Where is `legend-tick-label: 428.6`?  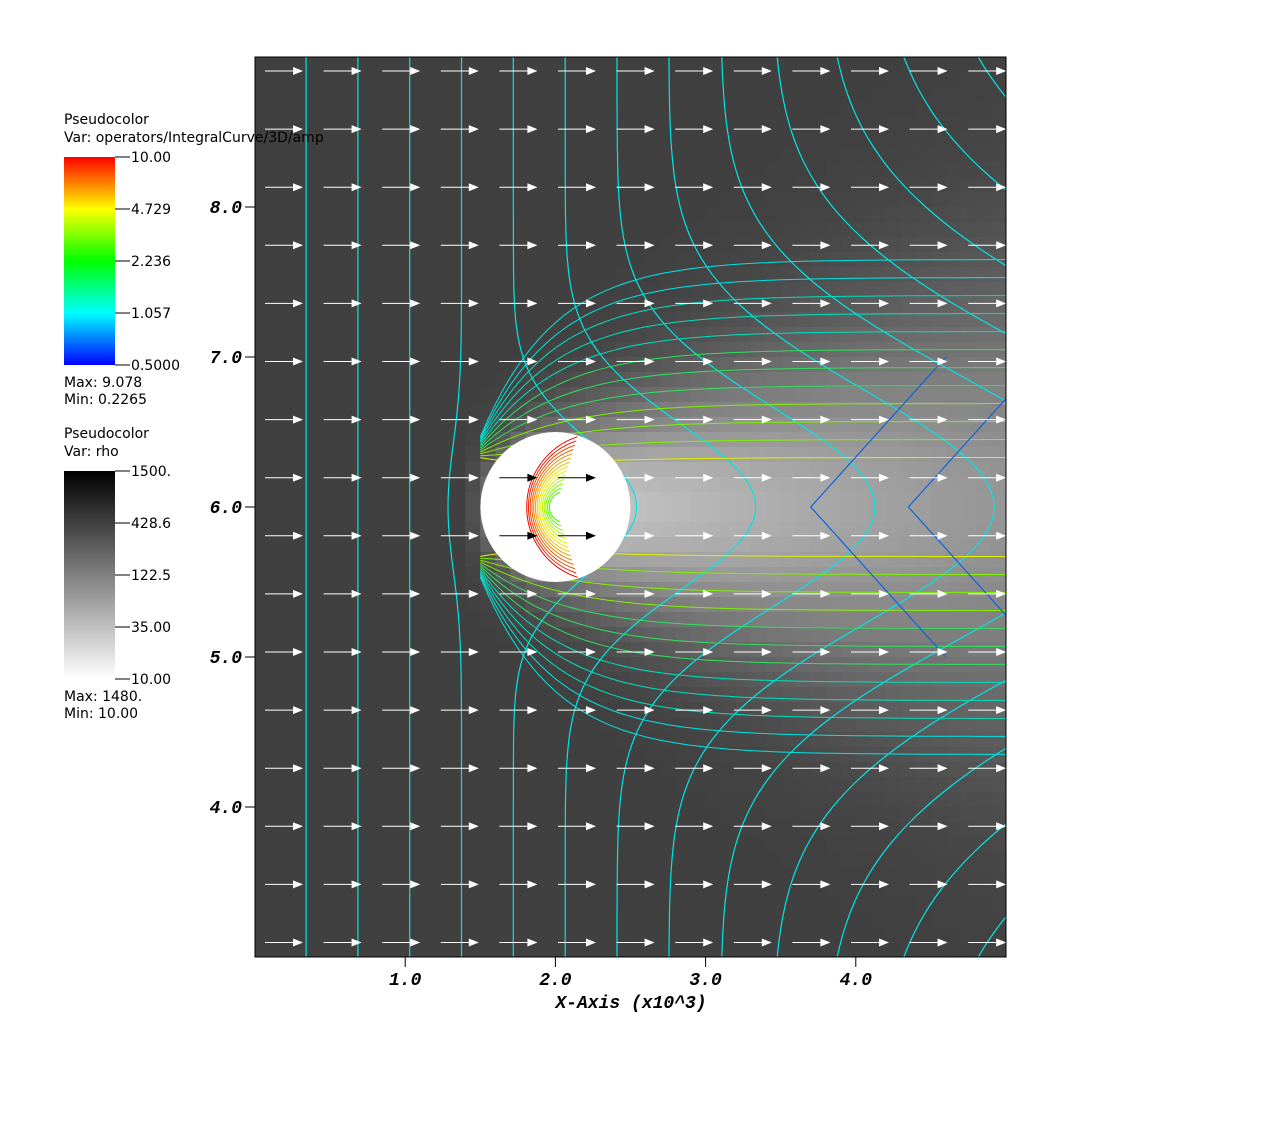 legend-tick-label: 428.6 is located at coordinates (151, 524).